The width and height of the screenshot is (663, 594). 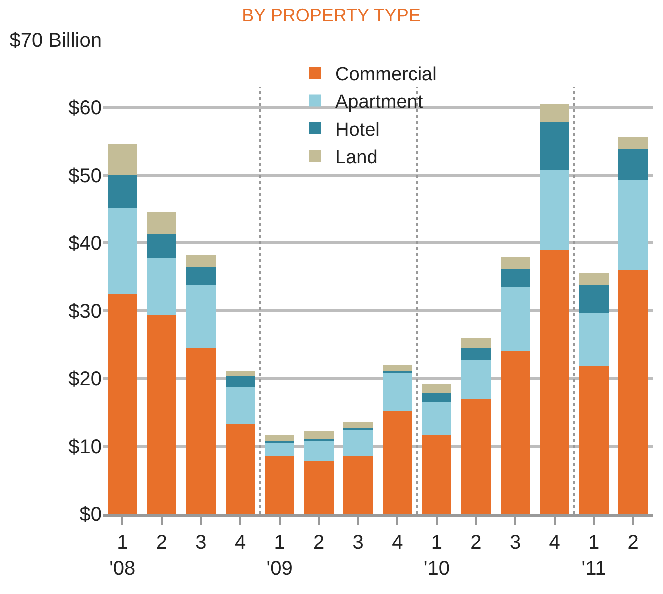 I want to click on x-tick-label: 1 '11, so click(x=594, y=556).